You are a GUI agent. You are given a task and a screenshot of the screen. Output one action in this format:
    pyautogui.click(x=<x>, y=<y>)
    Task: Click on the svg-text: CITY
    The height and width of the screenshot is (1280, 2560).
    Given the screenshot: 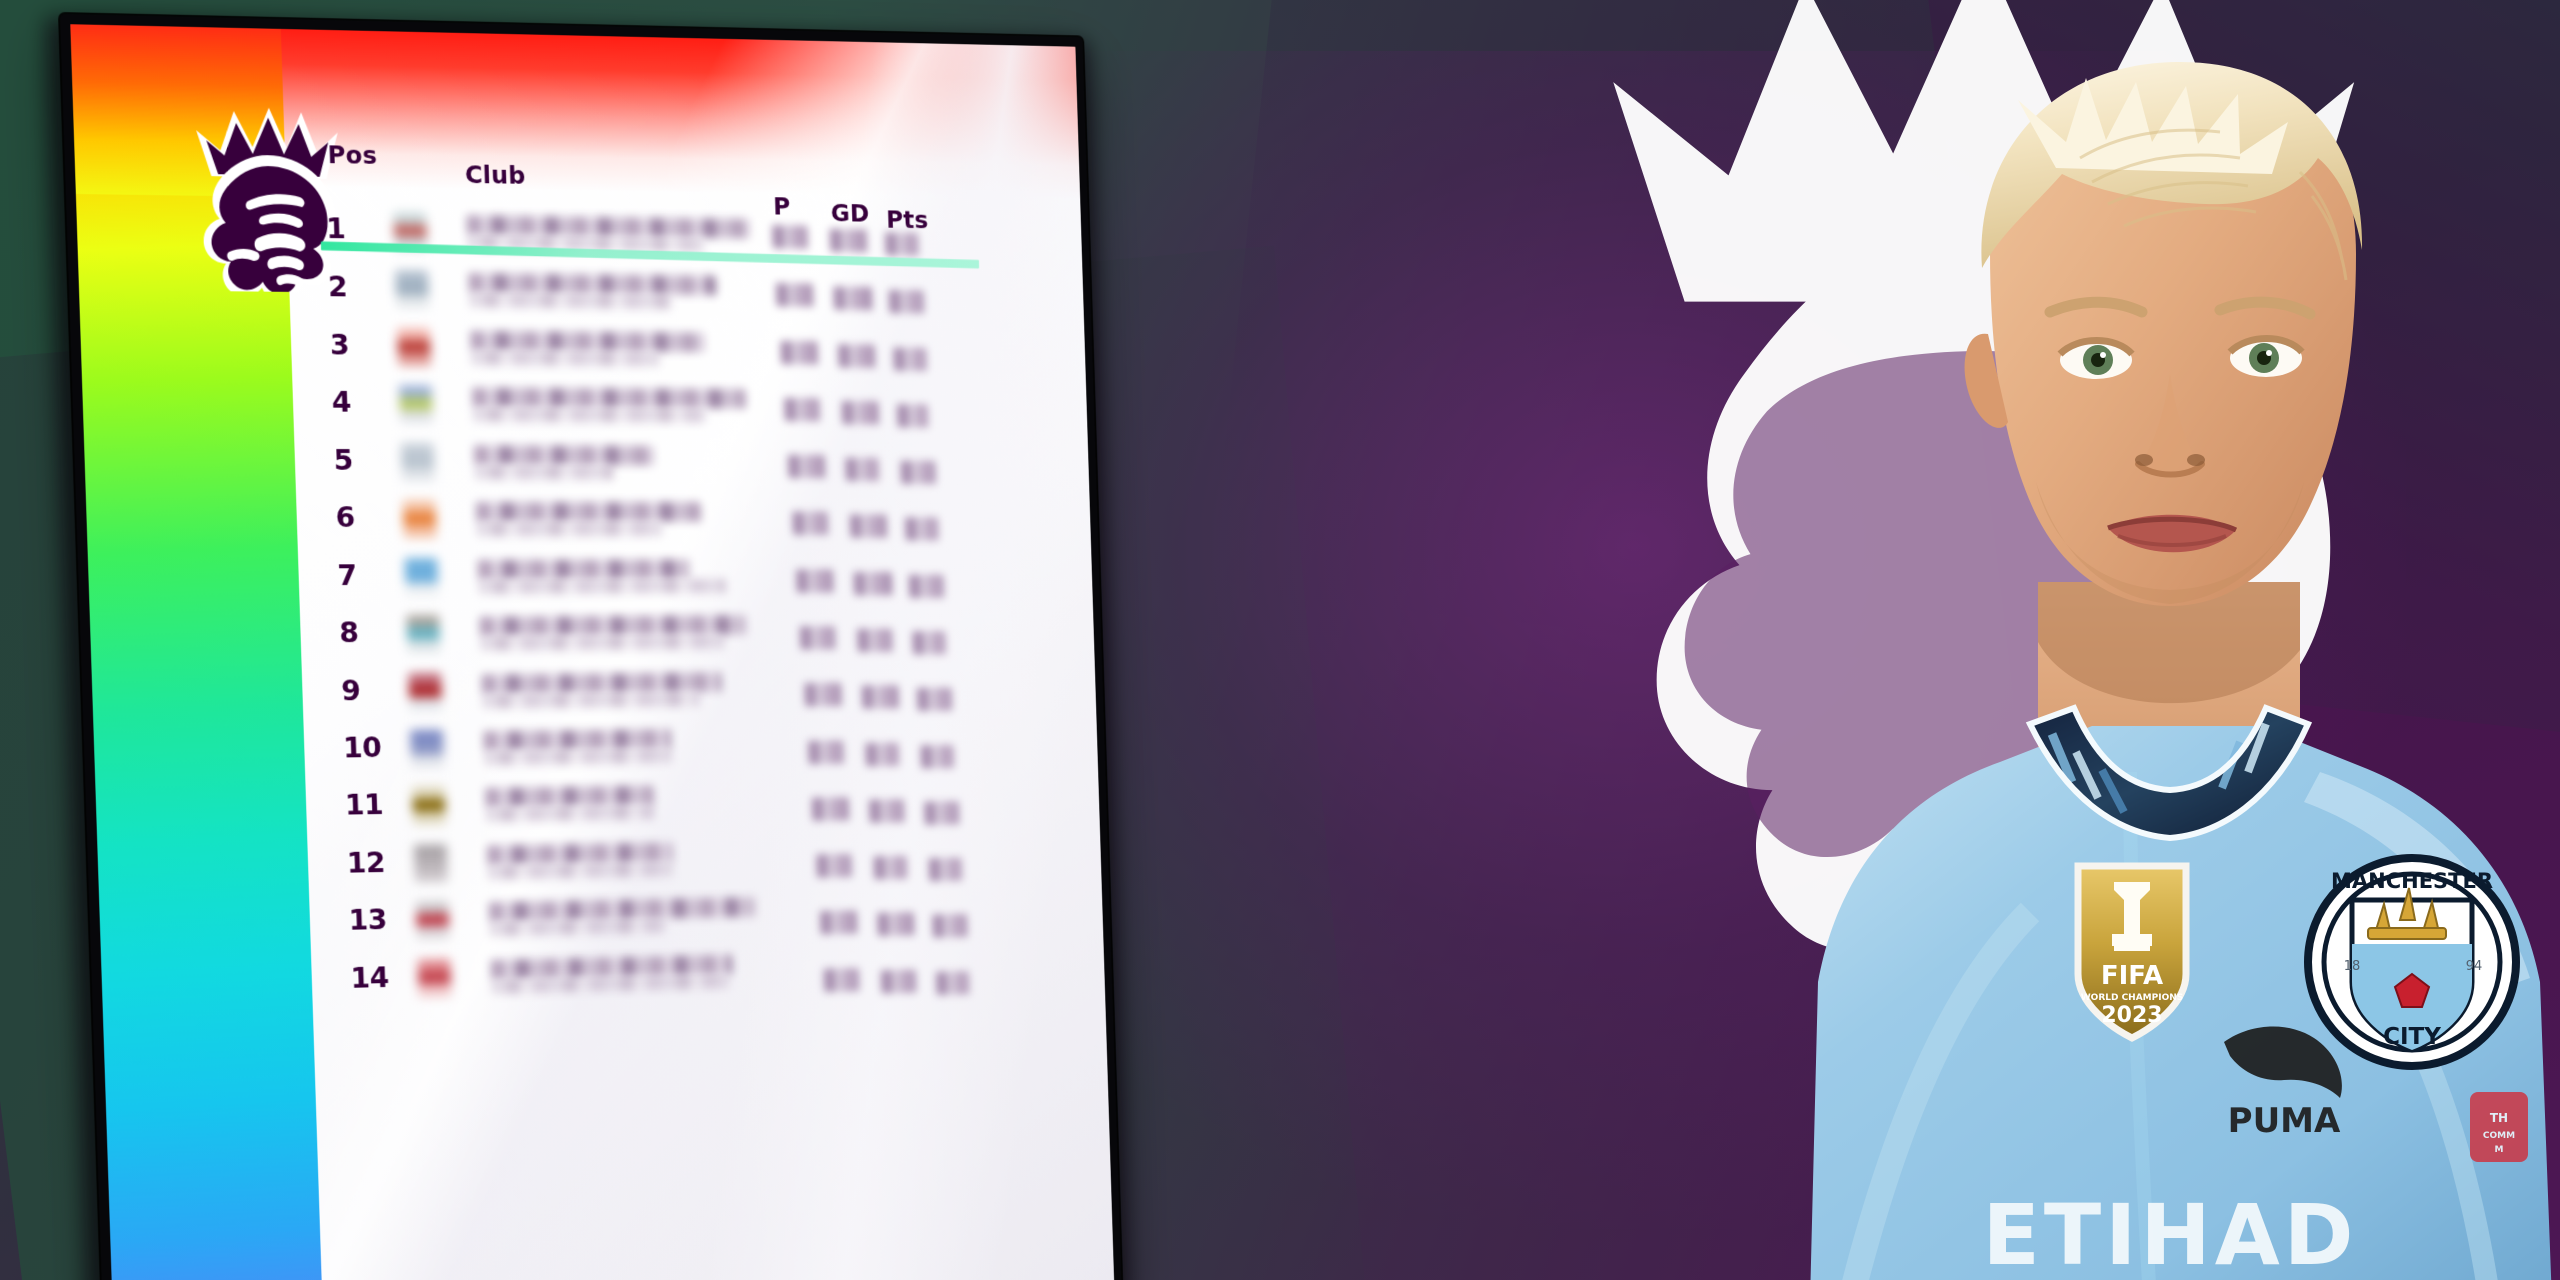 What is the action you would take?
    pyautogui.click(x=2412, y=1037)
    